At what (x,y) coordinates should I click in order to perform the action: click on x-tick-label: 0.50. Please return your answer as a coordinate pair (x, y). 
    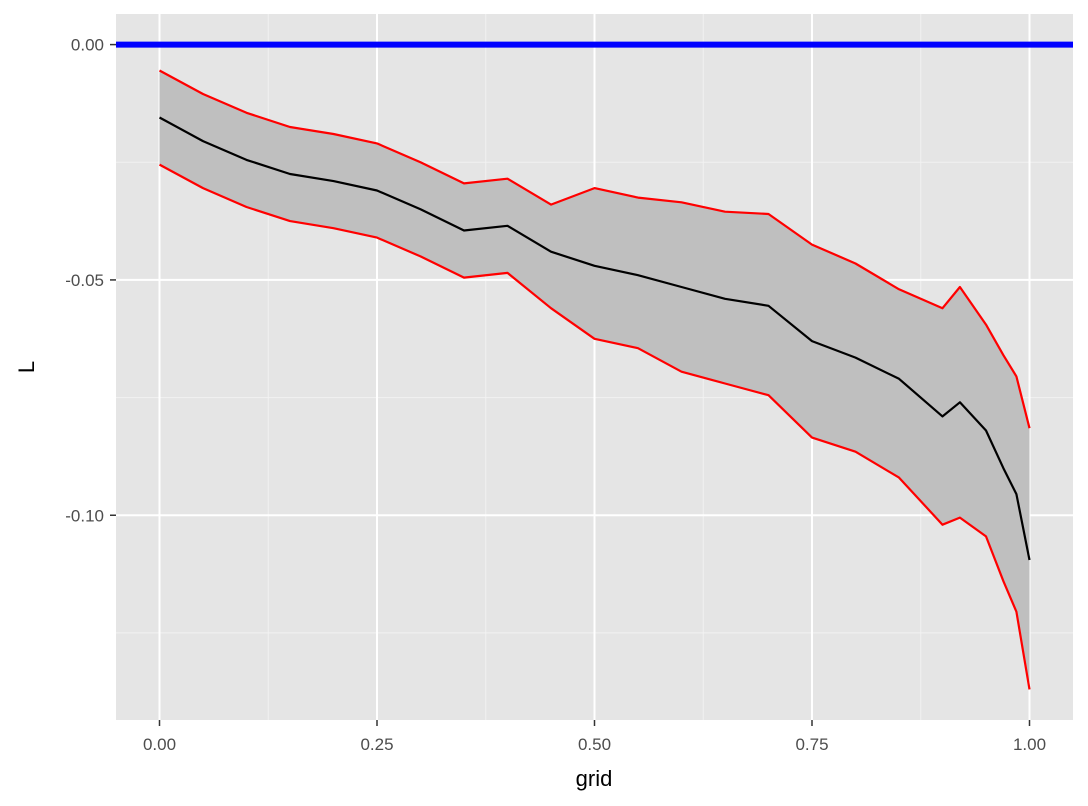
    Looking at the image, I should click on (594, 744).